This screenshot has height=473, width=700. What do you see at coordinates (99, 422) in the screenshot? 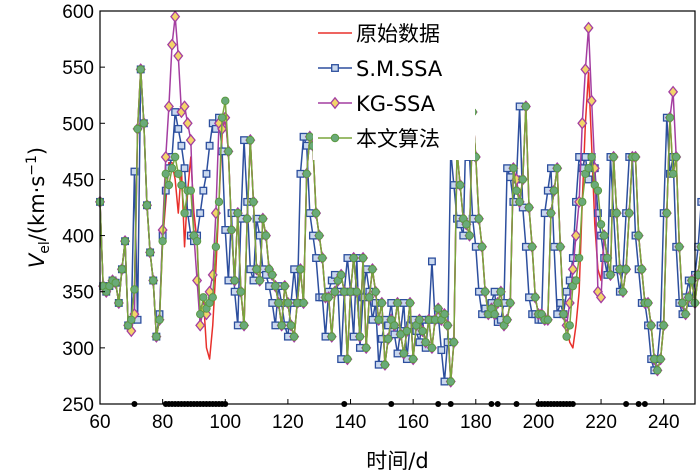
I see `x-tick-label-60: 60` at bounding box center [99, 422].